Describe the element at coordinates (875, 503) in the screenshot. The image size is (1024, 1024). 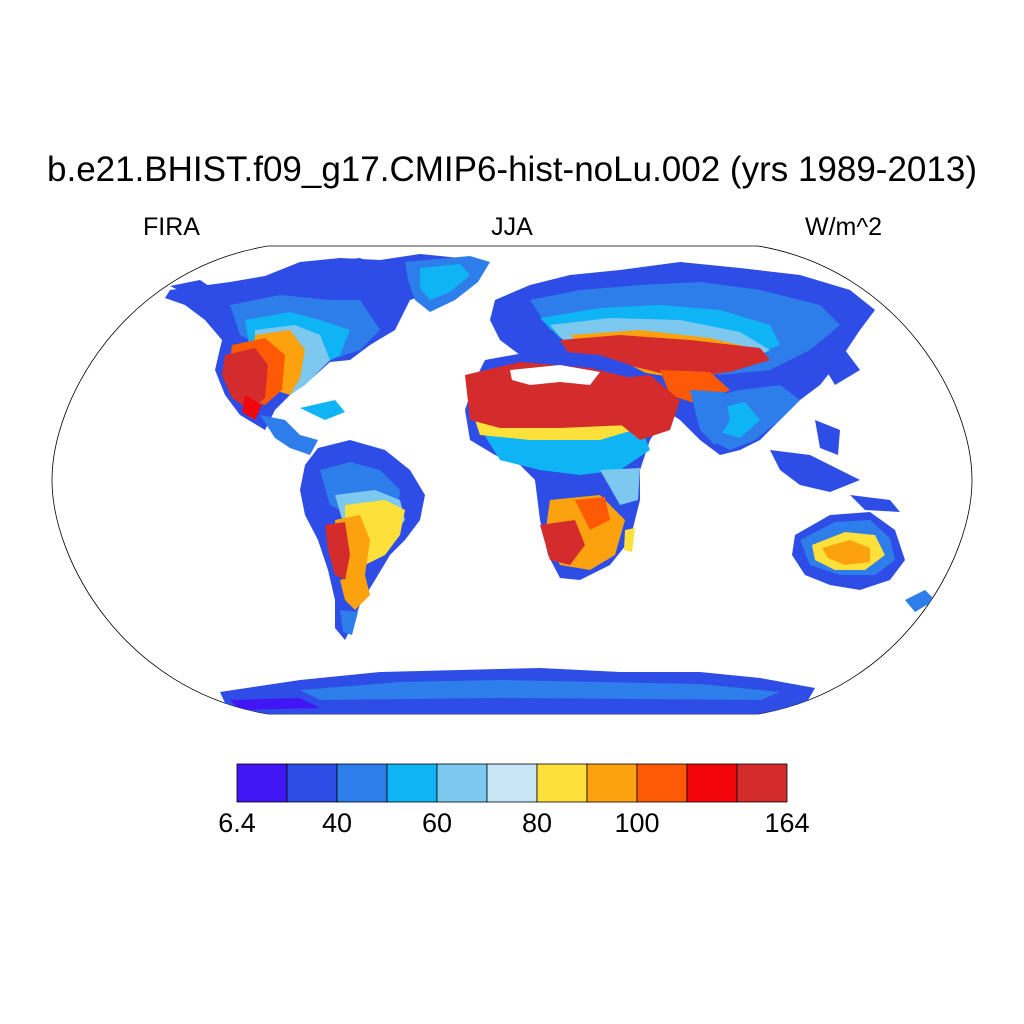
I see `new-guinea-landmass` at that location.